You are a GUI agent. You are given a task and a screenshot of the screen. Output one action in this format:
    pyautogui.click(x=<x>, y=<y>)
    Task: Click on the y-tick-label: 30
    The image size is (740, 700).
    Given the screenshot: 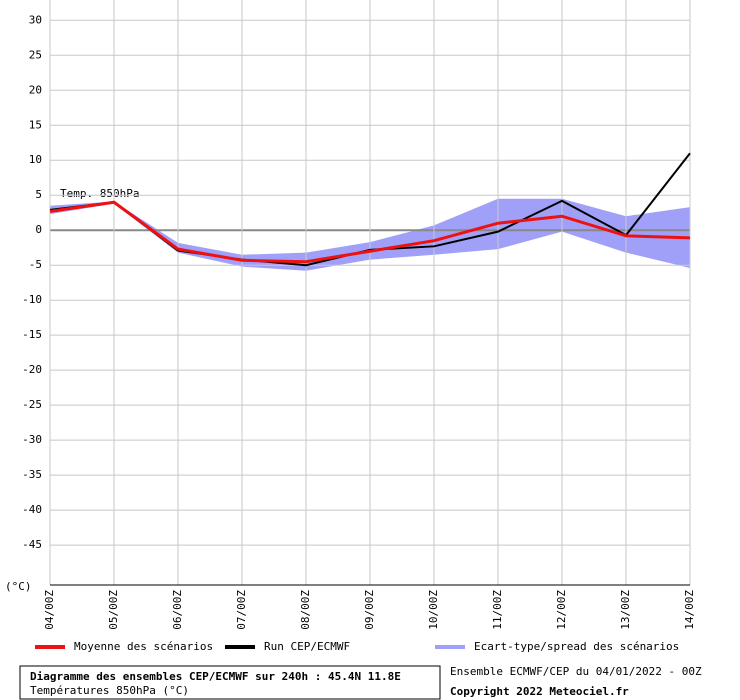 What is the action you would take?
    pyautogui.click(x=35, y=19)
    